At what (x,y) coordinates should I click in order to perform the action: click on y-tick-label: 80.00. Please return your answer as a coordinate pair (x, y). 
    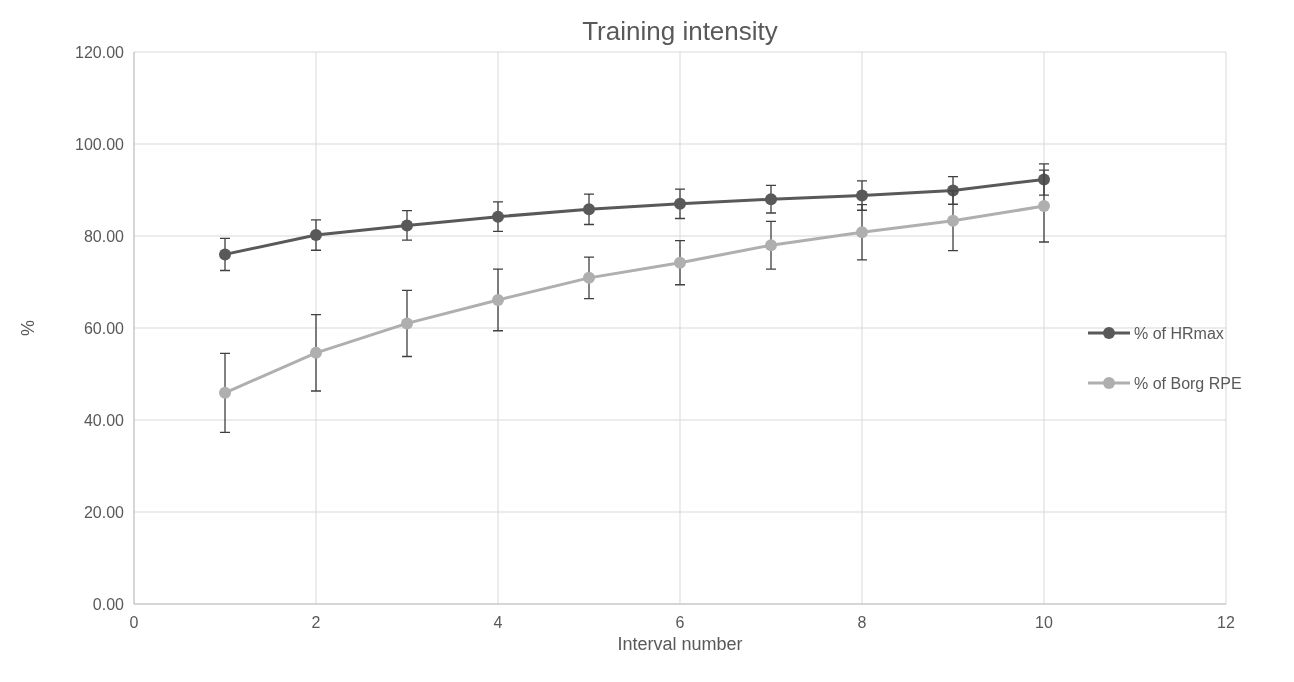
    Looking at the image, I should click on (104, 236).